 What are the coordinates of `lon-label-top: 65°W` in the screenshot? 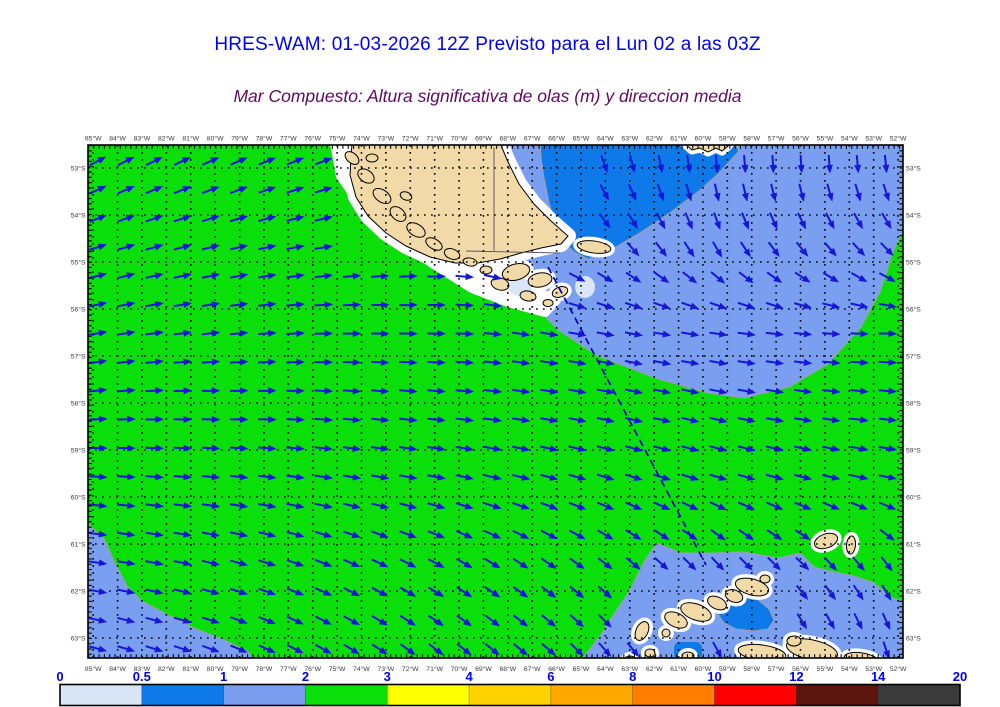 It's located at (581, 139).